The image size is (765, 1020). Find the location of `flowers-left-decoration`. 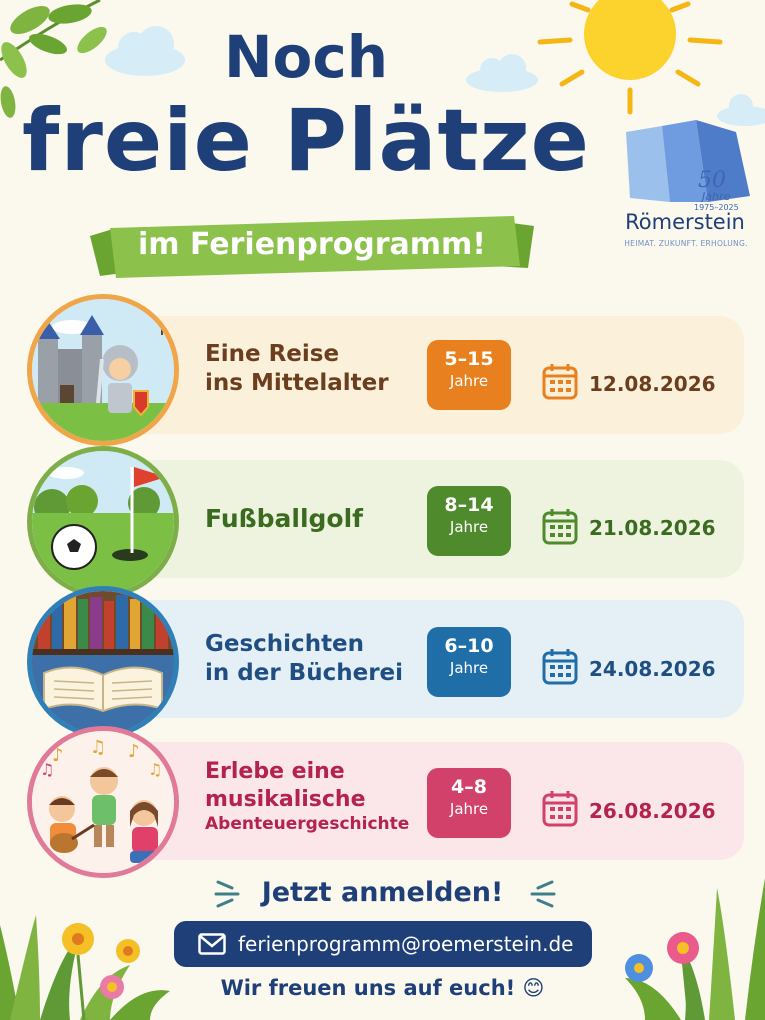

flowers-left-decoration is located at coordinates (85, 967).